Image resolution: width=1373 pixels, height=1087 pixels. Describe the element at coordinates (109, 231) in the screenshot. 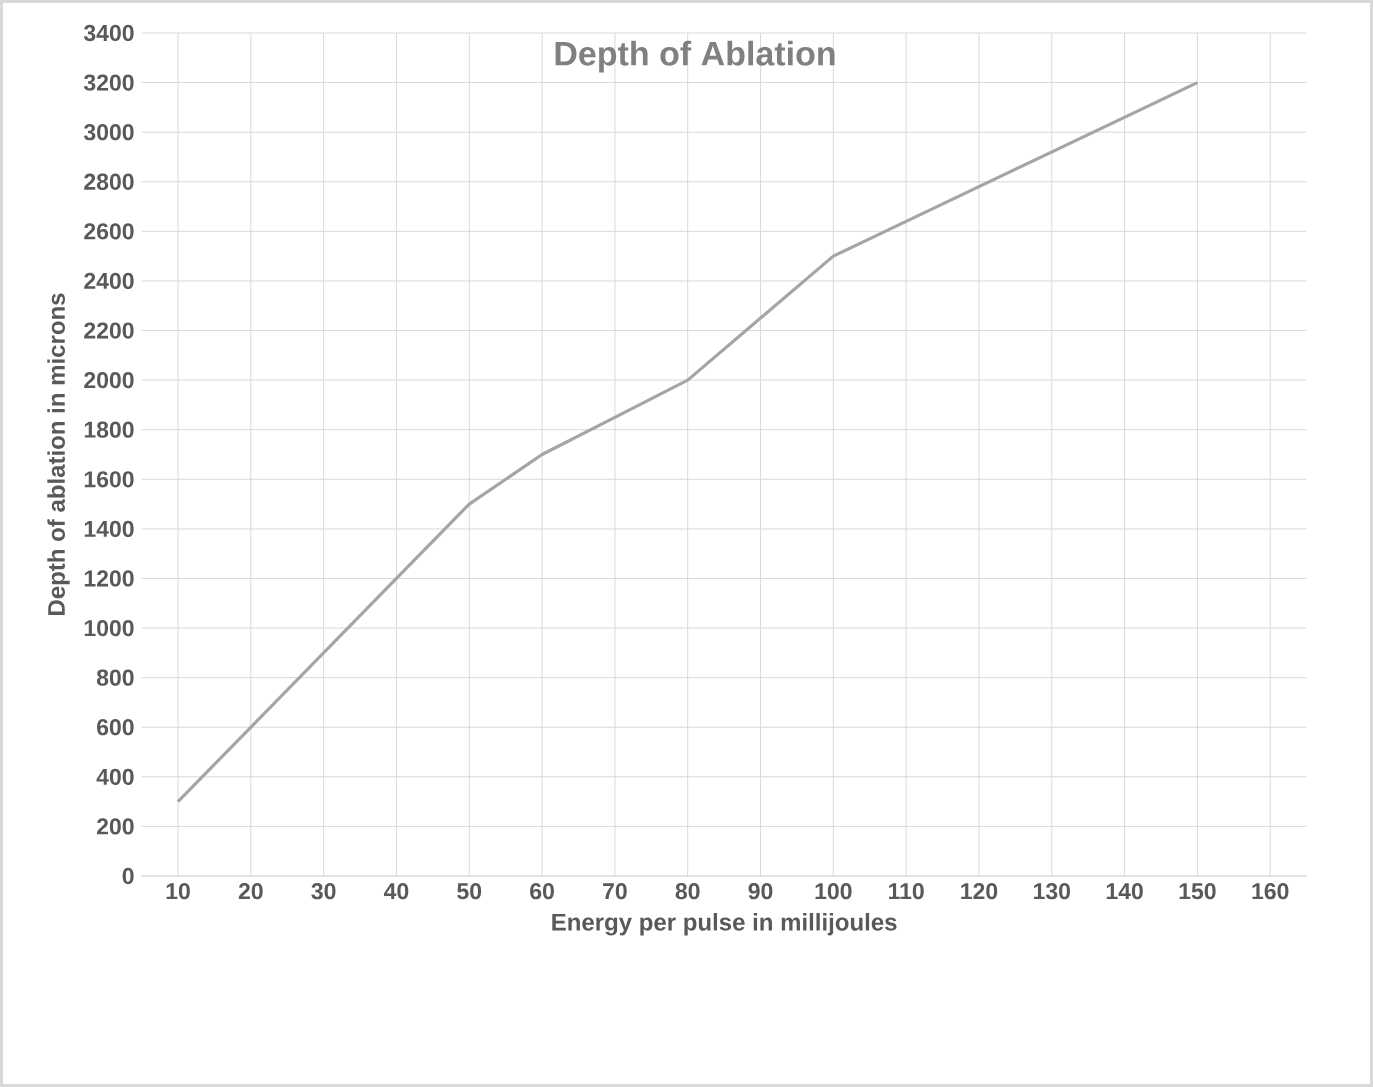

I see `y-tick-label: 2600` at that location.